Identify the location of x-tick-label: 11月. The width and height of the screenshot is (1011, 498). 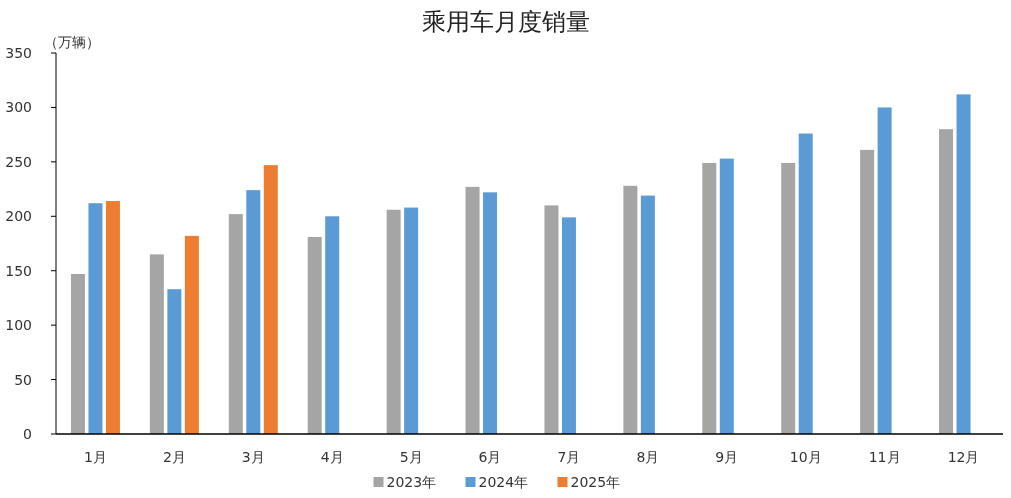
(884, 457).